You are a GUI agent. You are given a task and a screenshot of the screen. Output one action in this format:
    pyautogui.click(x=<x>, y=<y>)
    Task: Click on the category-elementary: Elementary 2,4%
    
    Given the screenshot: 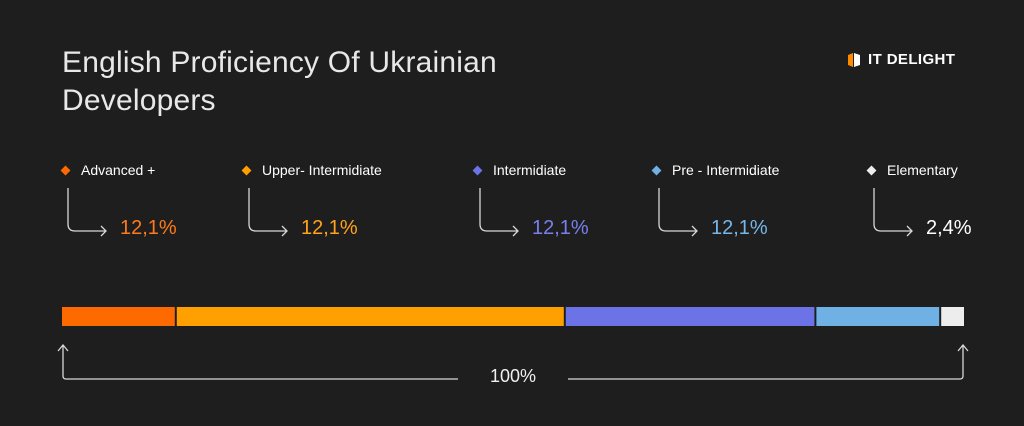 What is the action you would take?
    pyautogui.click(x=945, y=205)
    